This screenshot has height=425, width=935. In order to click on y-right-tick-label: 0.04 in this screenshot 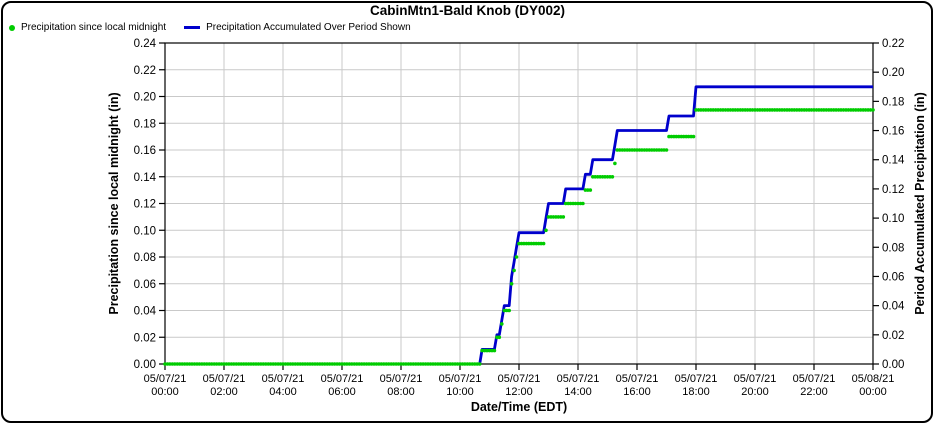, I will do `click(893, 307)`.